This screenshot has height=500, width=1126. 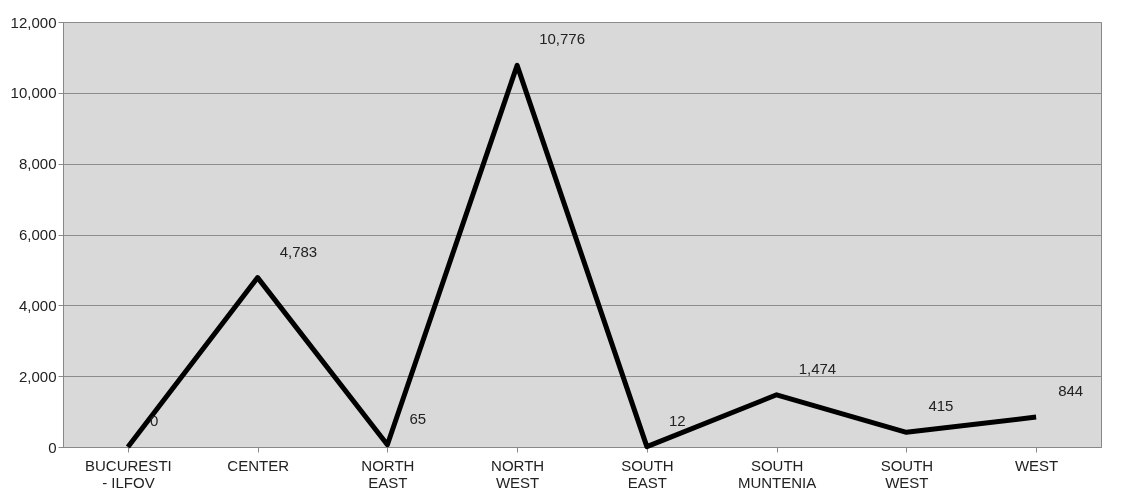 What do you see at coordinates (817, 368) in the screenshot?
I see `data-label: 1,474` at bounding box center [817, 368].